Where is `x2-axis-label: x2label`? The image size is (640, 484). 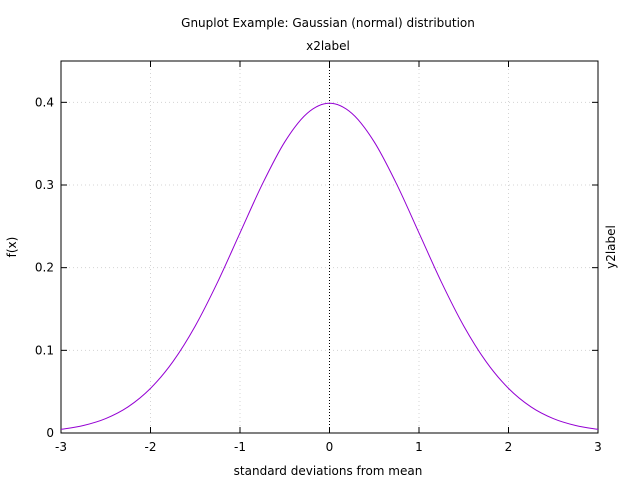 x2-axis-label: x2label is located at coordinates (328, 46).